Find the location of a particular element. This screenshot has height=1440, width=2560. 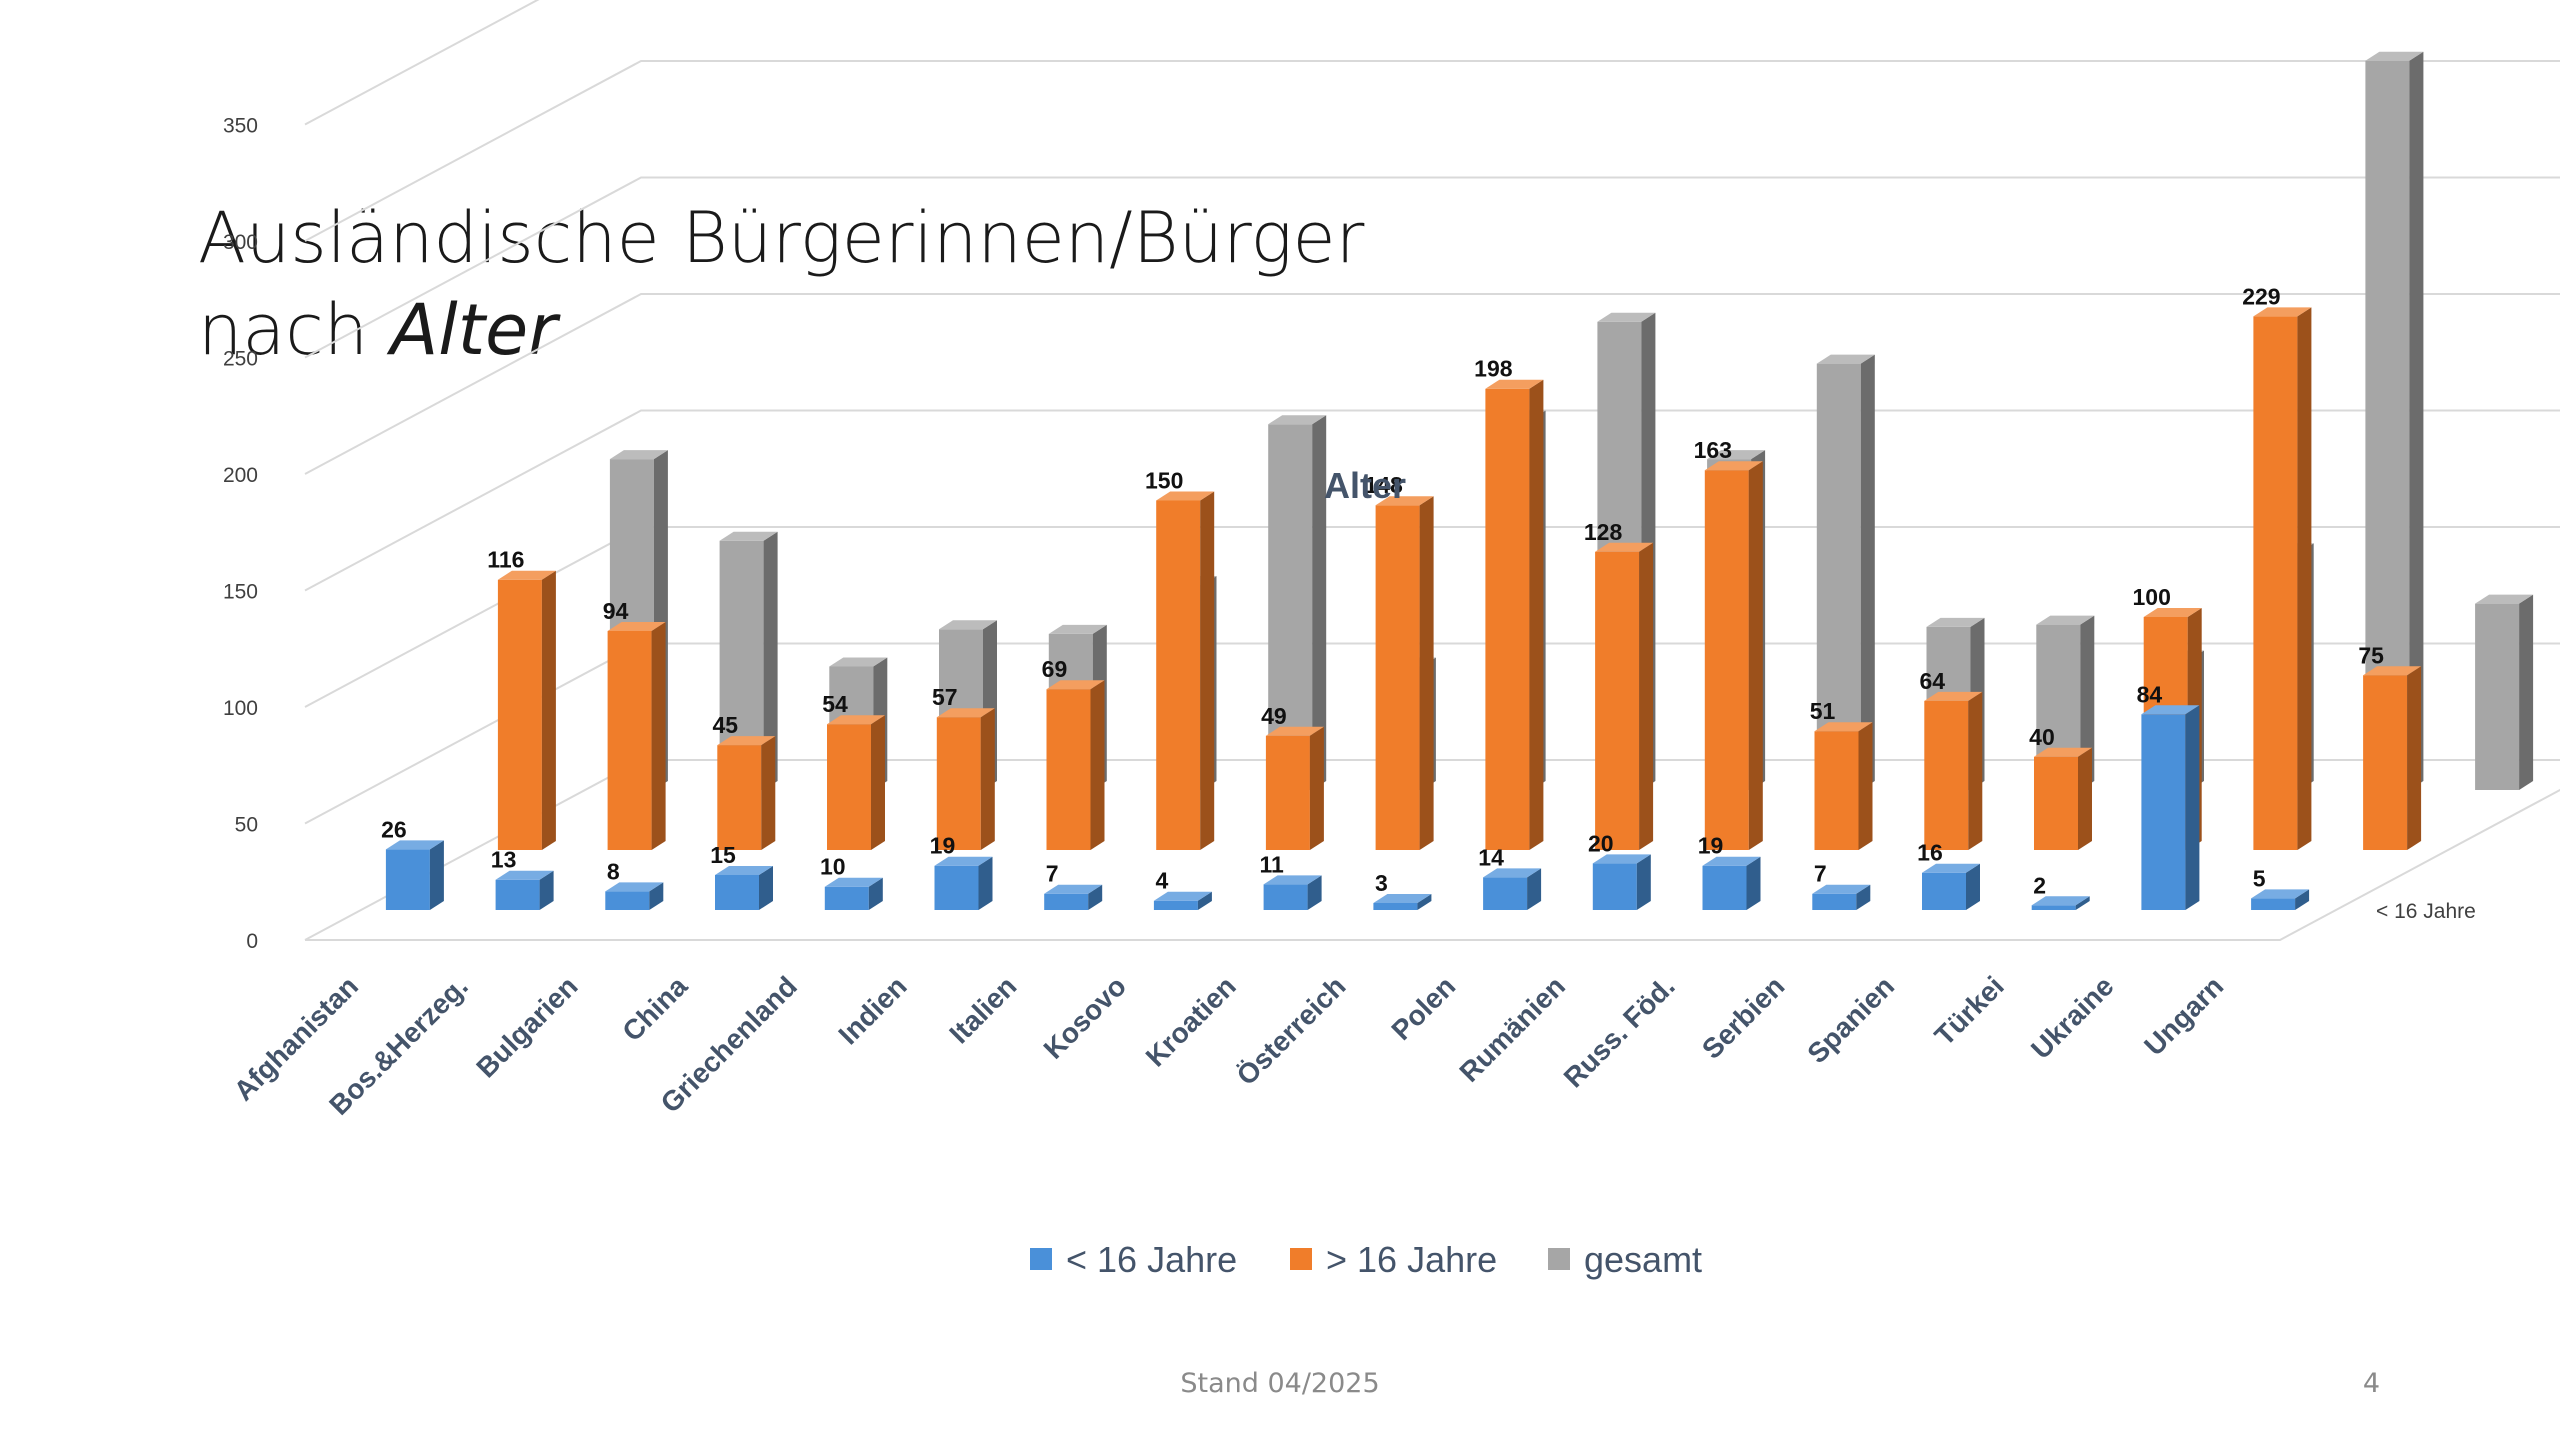

y-tick-label: 300 is located at coordinates (240, 242).